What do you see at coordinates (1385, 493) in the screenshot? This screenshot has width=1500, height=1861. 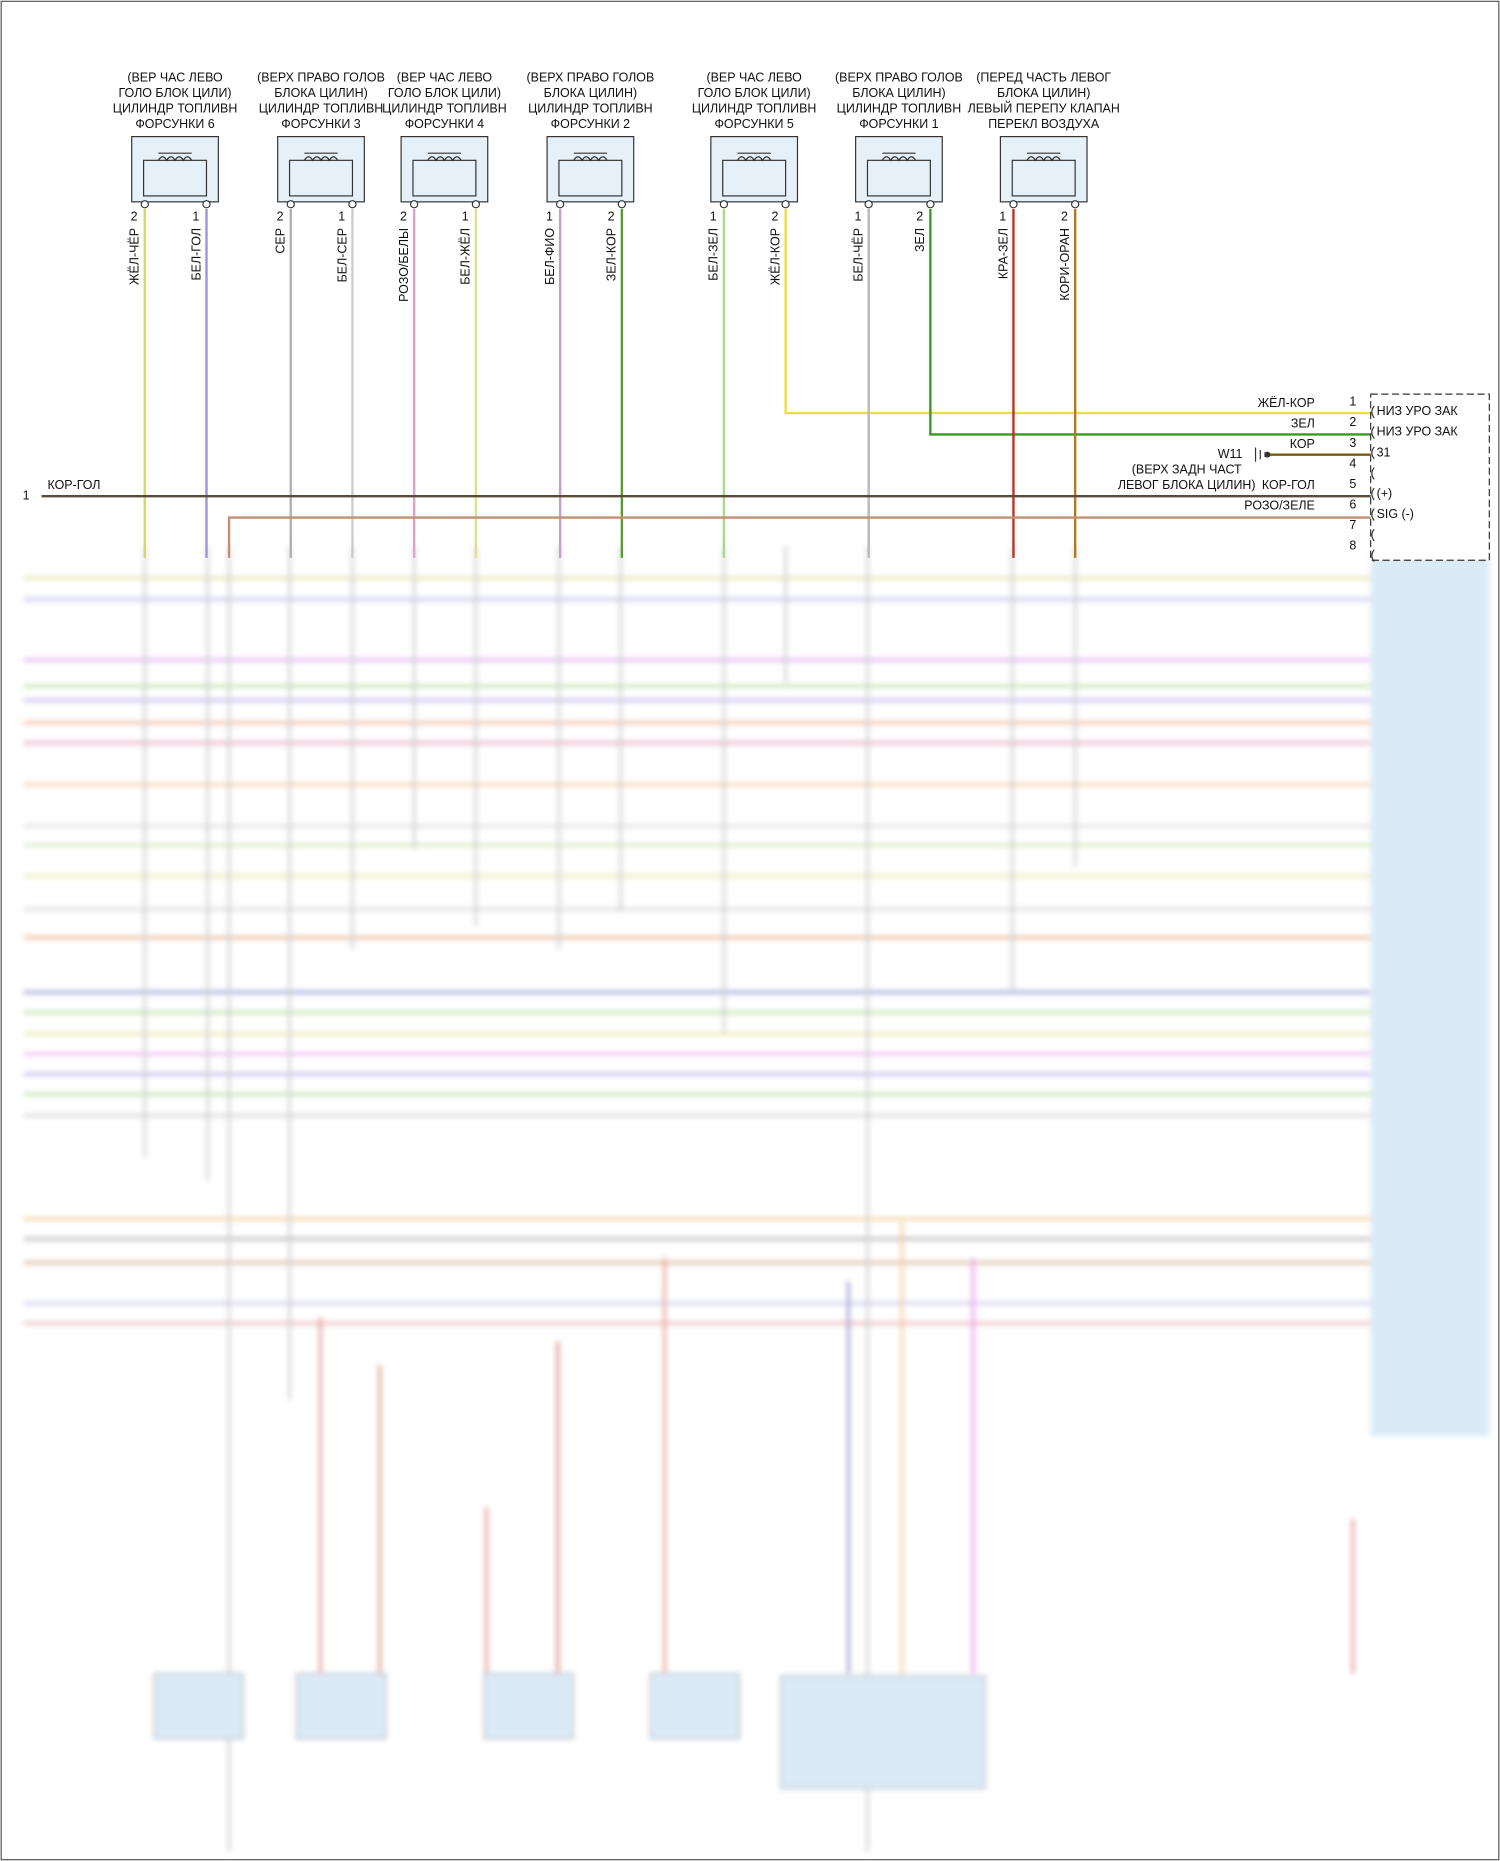 I see `pin-function: (+)` at bounding box center [1385, 493].